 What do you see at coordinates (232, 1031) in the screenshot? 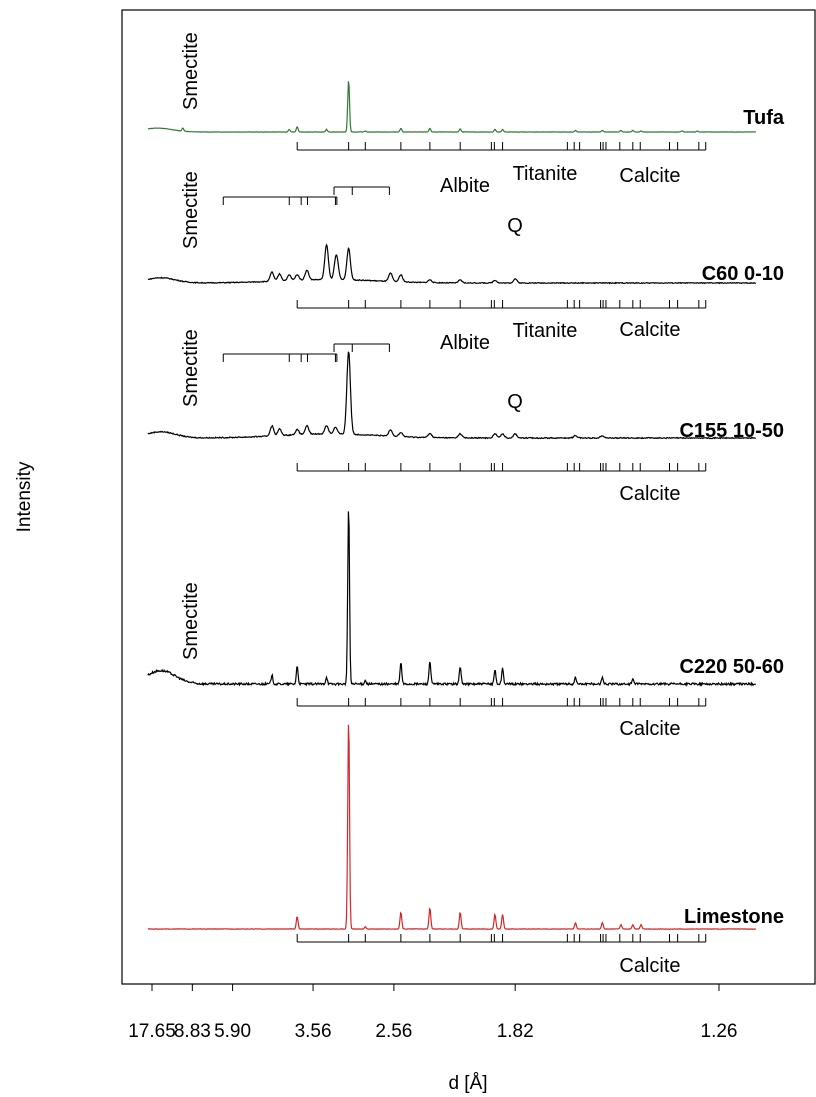
I see `x-tick-label: 5.90` at bounding box center [232, 1031].